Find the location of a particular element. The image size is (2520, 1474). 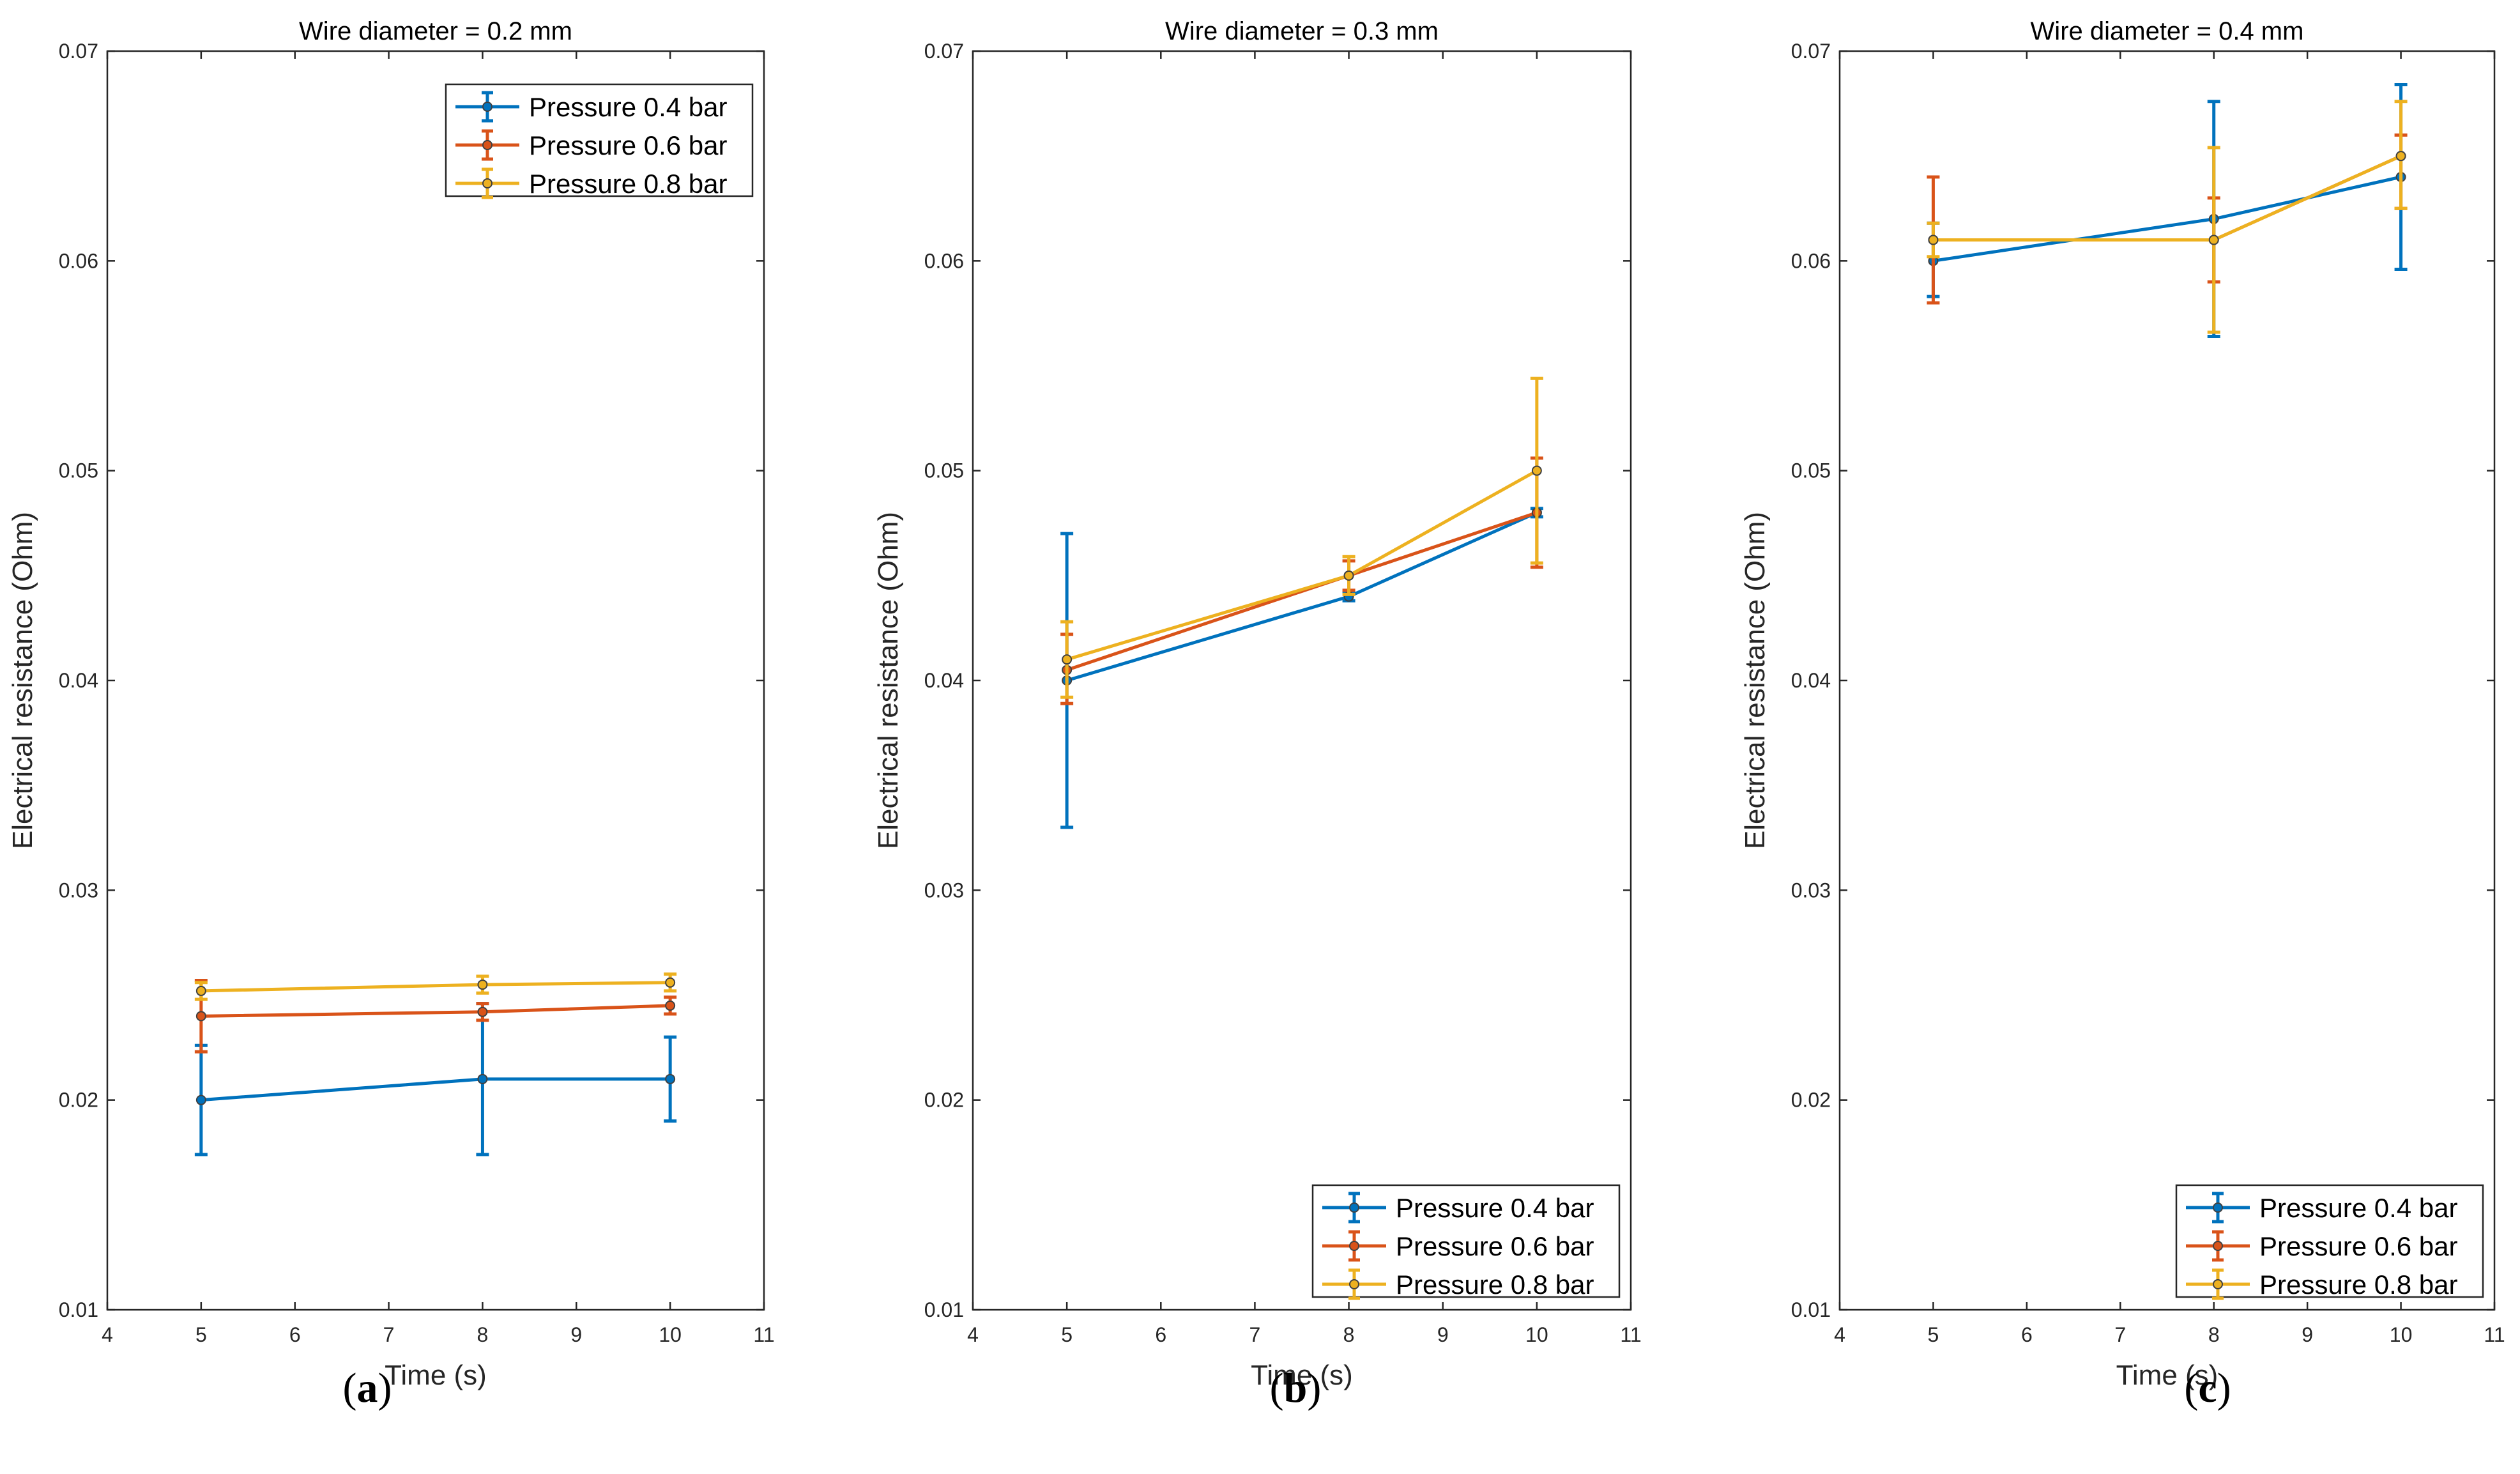

panel-label-c: (c) is located at coordinates (2207, 1388).